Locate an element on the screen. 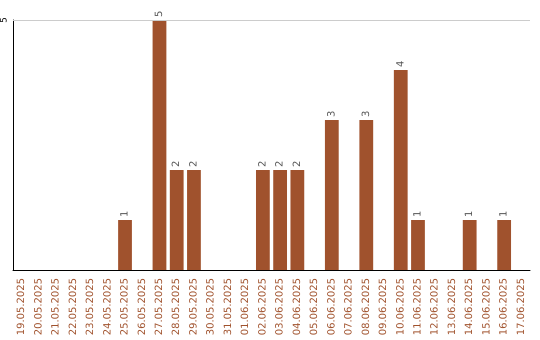 This screenshot has height=340, width=540. x-tick-label: 13.06.2025 is located at coordinates (452, 307).